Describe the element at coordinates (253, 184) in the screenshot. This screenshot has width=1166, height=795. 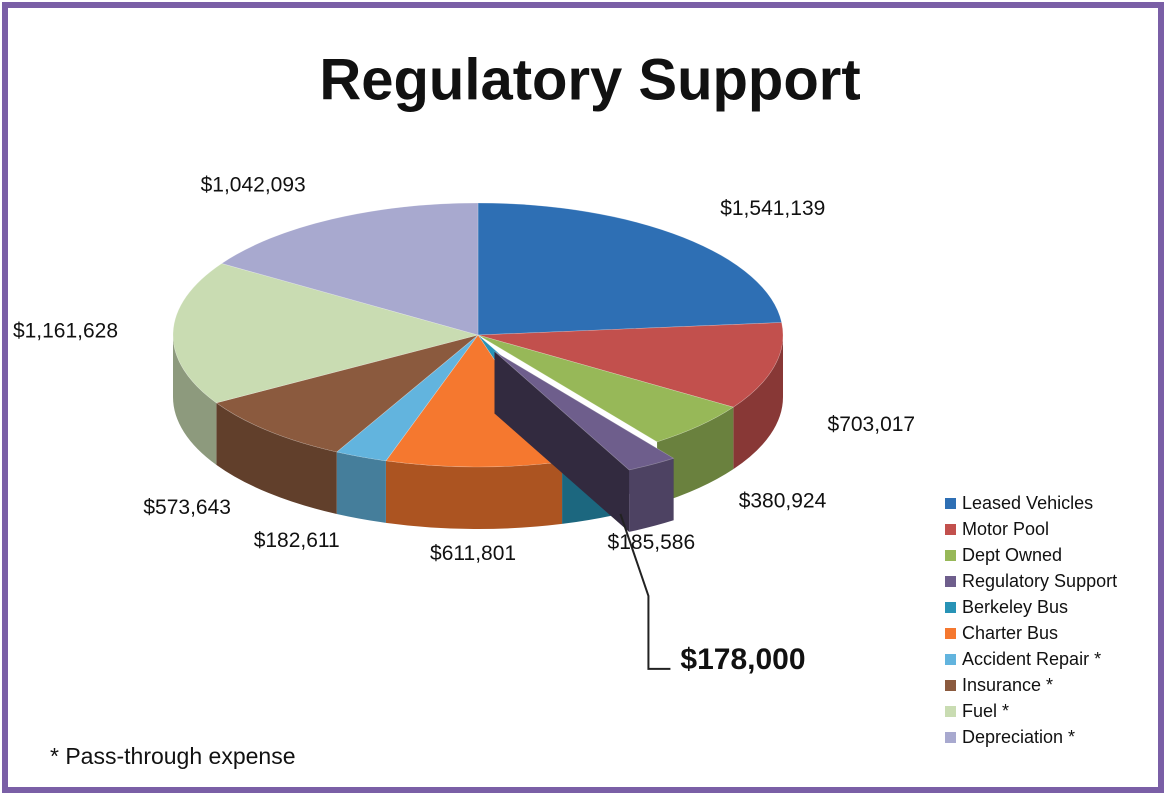
I see `data-label: $1,042,093` at that location.